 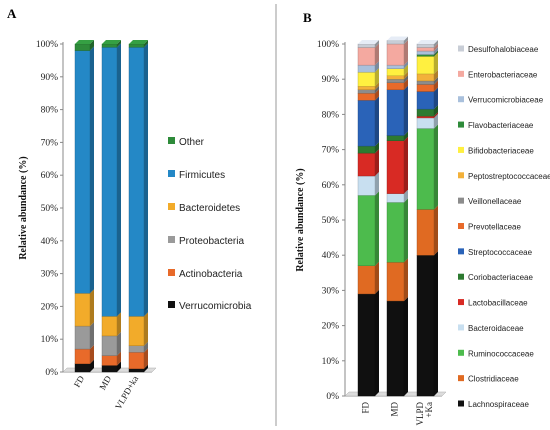 What do you see at coordinates (509, 176) in the screenshot?
I see `legend-label: Peptostreptococcaceae` at bounding box center [509, 176].